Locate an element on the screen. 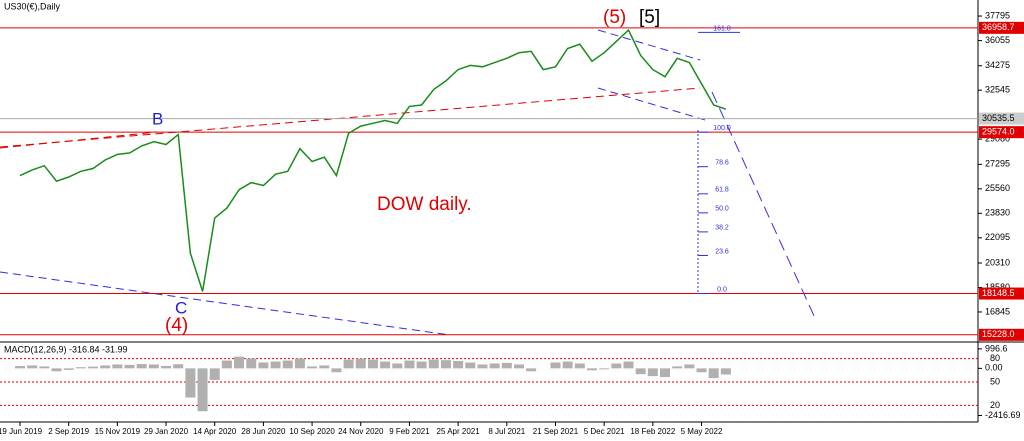 The height and width of the screenshot is (441, 1024). wave-label: (4) is located at coordinates (176, 325).